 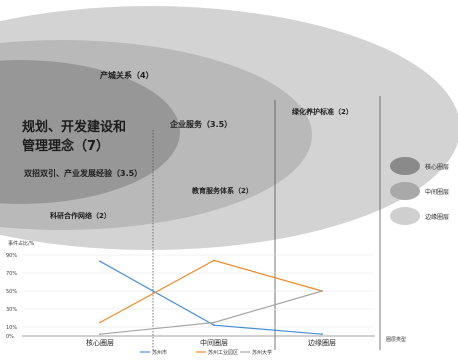 I want to click on legend-middle-label: 中间圈层, so click(x=437, y=192).